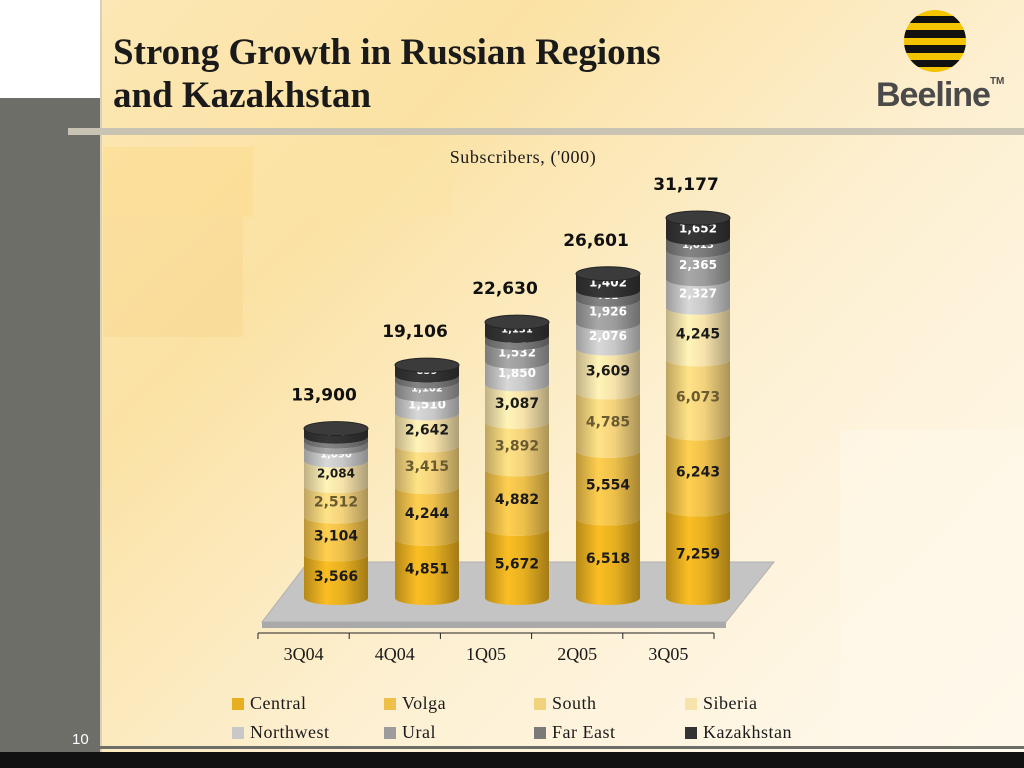 This screenshot has height=768, width=1024. I want to click on x-tick-label: 3Q04, so click(304, 654).